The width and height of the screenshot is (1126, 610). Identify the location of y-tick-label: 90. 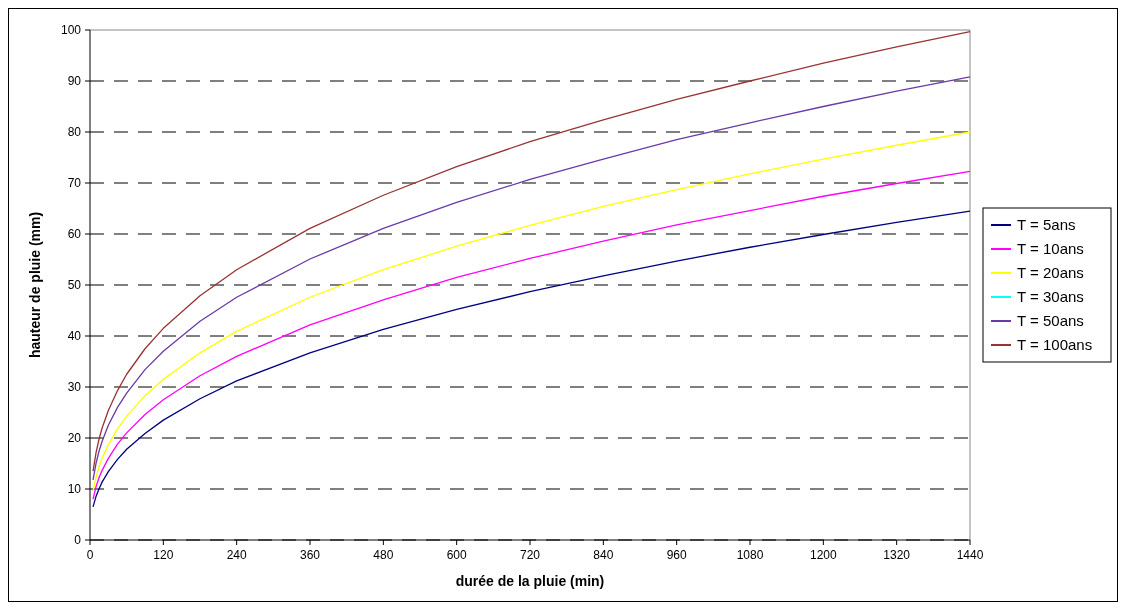
(74, 81).